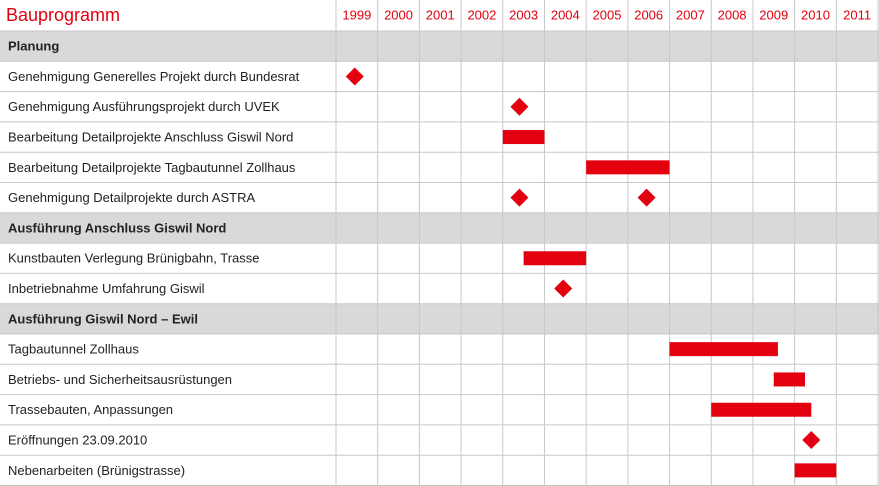 This screenshot has width=879, height=486. I want to click on x-tick-label: 2000, so click(398, 14).